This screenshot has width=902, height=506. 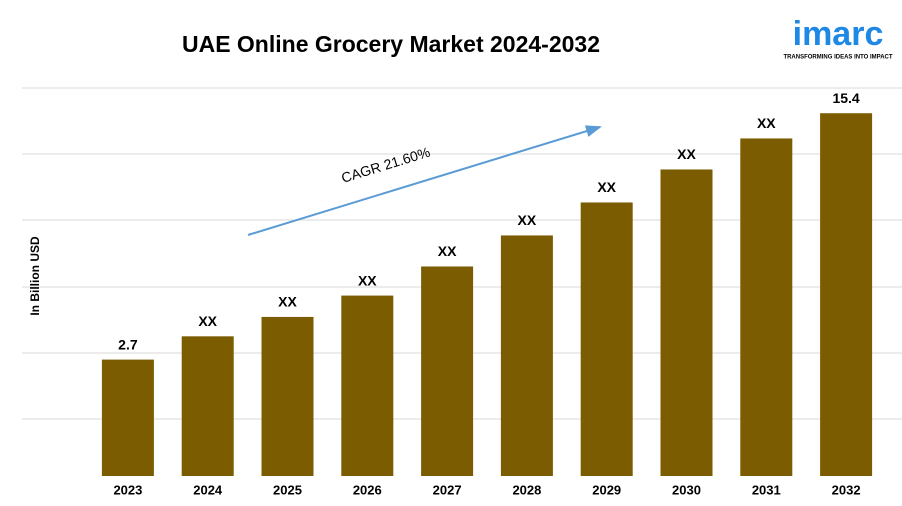 What do you see at coordinates (686, 489) in the screenshot?
I see `x-tick-label: 2030` at bounding box center [686, 489].